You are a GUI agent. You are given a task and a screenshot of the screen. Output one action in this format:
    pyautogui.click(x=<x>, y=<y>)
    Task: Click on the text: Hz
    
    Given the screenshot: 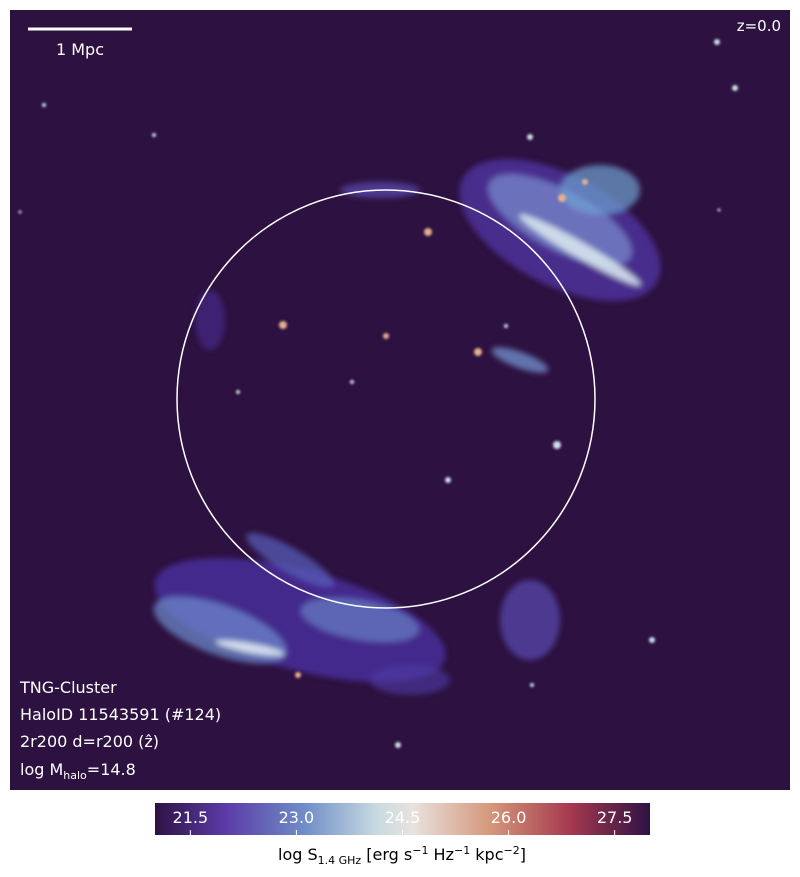 What is the action you would take?
    pyautogui.click(x=441, y=854)
    